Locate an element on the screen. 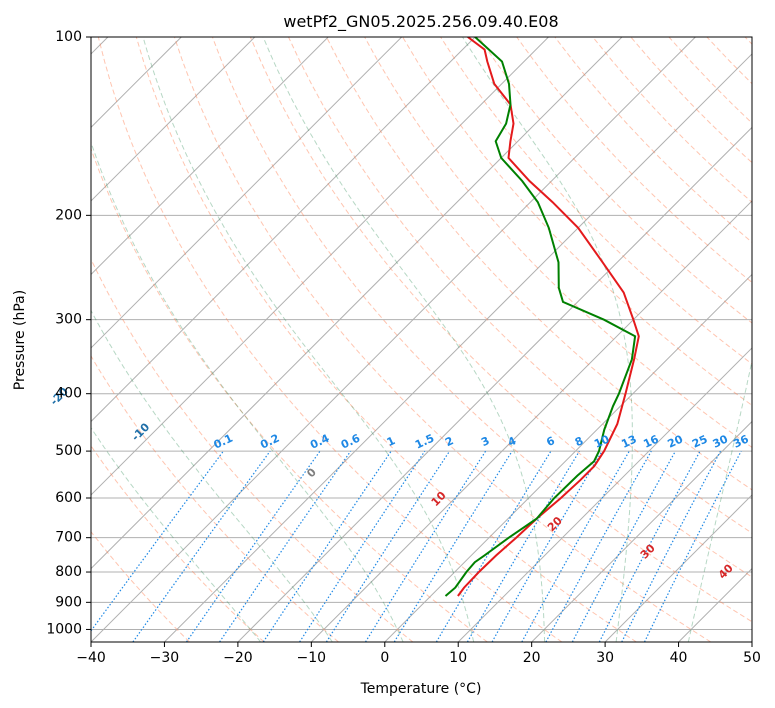 This screenshot has height=708, width=775. x-tick-label: 10 is located at coordinates (458, 658).